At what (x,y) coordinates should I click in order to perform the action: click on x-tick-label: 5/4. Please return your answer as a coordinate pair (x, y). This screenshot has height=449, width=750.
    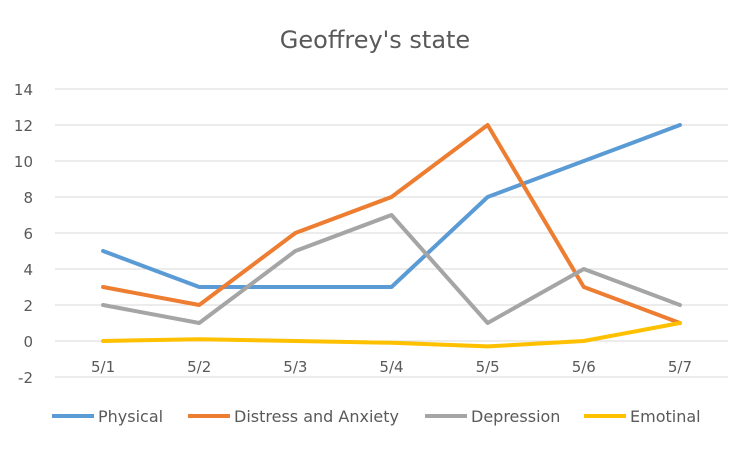
    Looking at the image, I should click on (391, 367).